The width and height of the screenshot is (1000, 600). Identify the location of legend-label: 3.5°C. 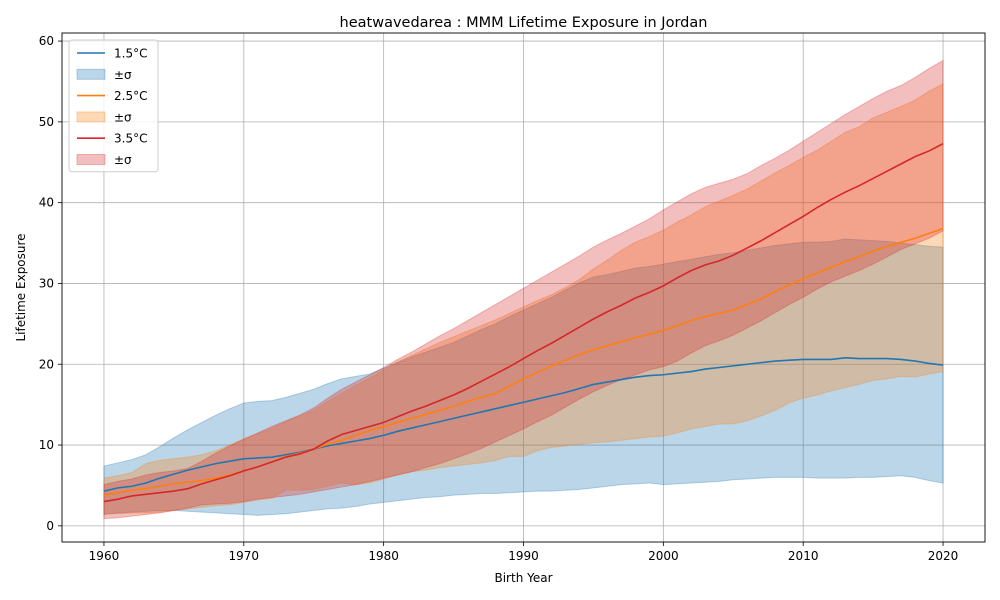
(130, 139).